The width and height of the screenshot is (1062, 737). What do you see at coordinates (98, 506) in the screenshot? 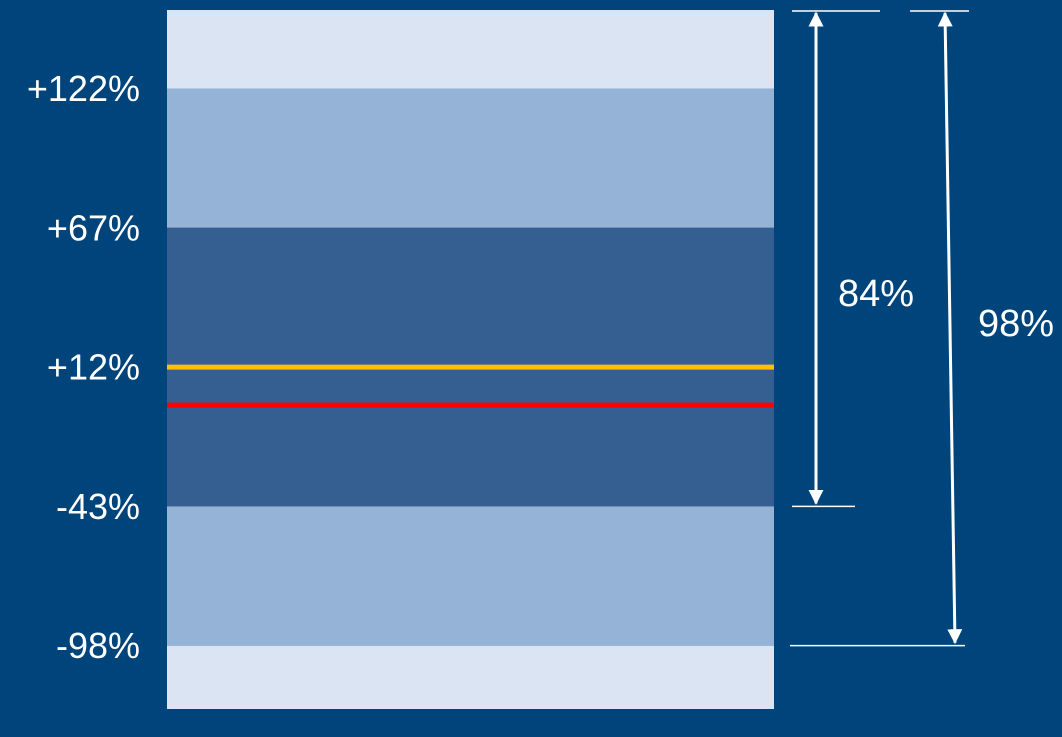
I see `y-tick-label: -43%` at bounding box center [98, 506].